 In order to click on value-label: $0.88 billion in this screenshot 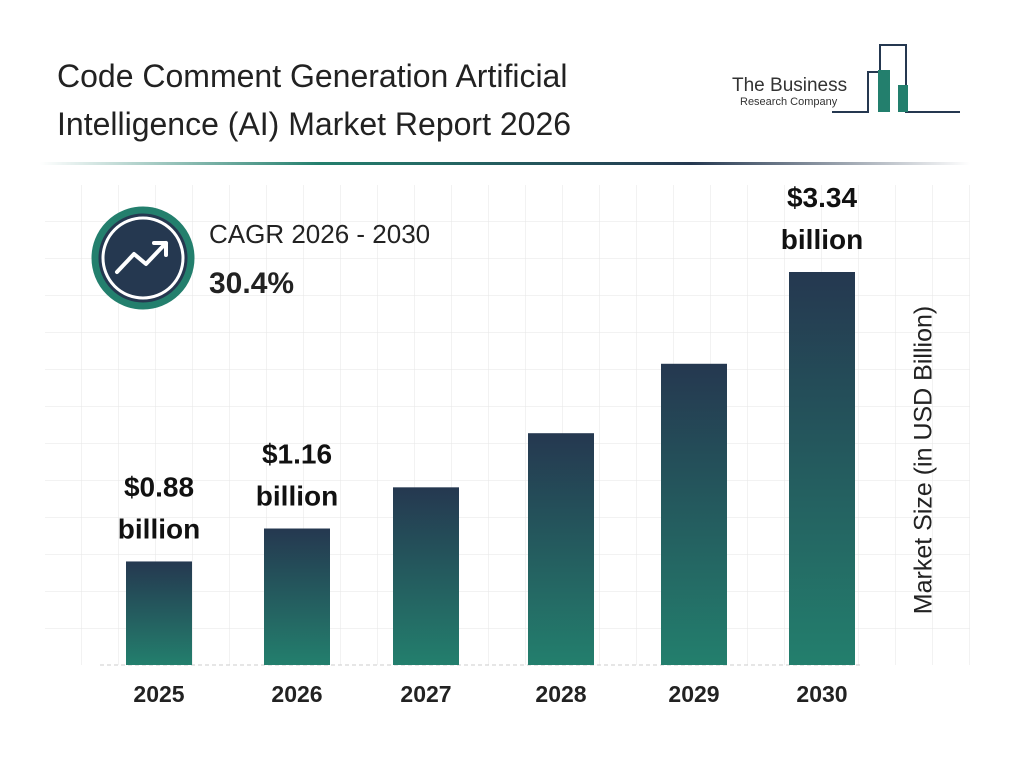, I will do `click(159, 508)`.